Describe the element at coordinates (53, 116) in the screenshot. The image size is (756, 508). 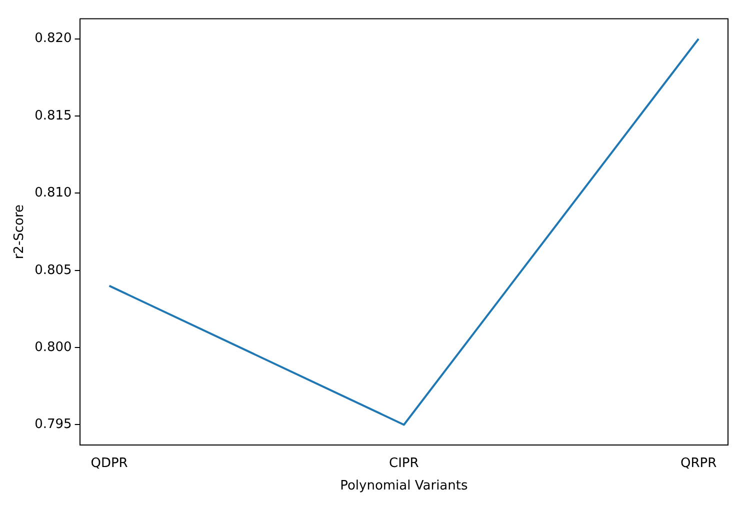
I see `y-tick-label: 0.815` at that location.